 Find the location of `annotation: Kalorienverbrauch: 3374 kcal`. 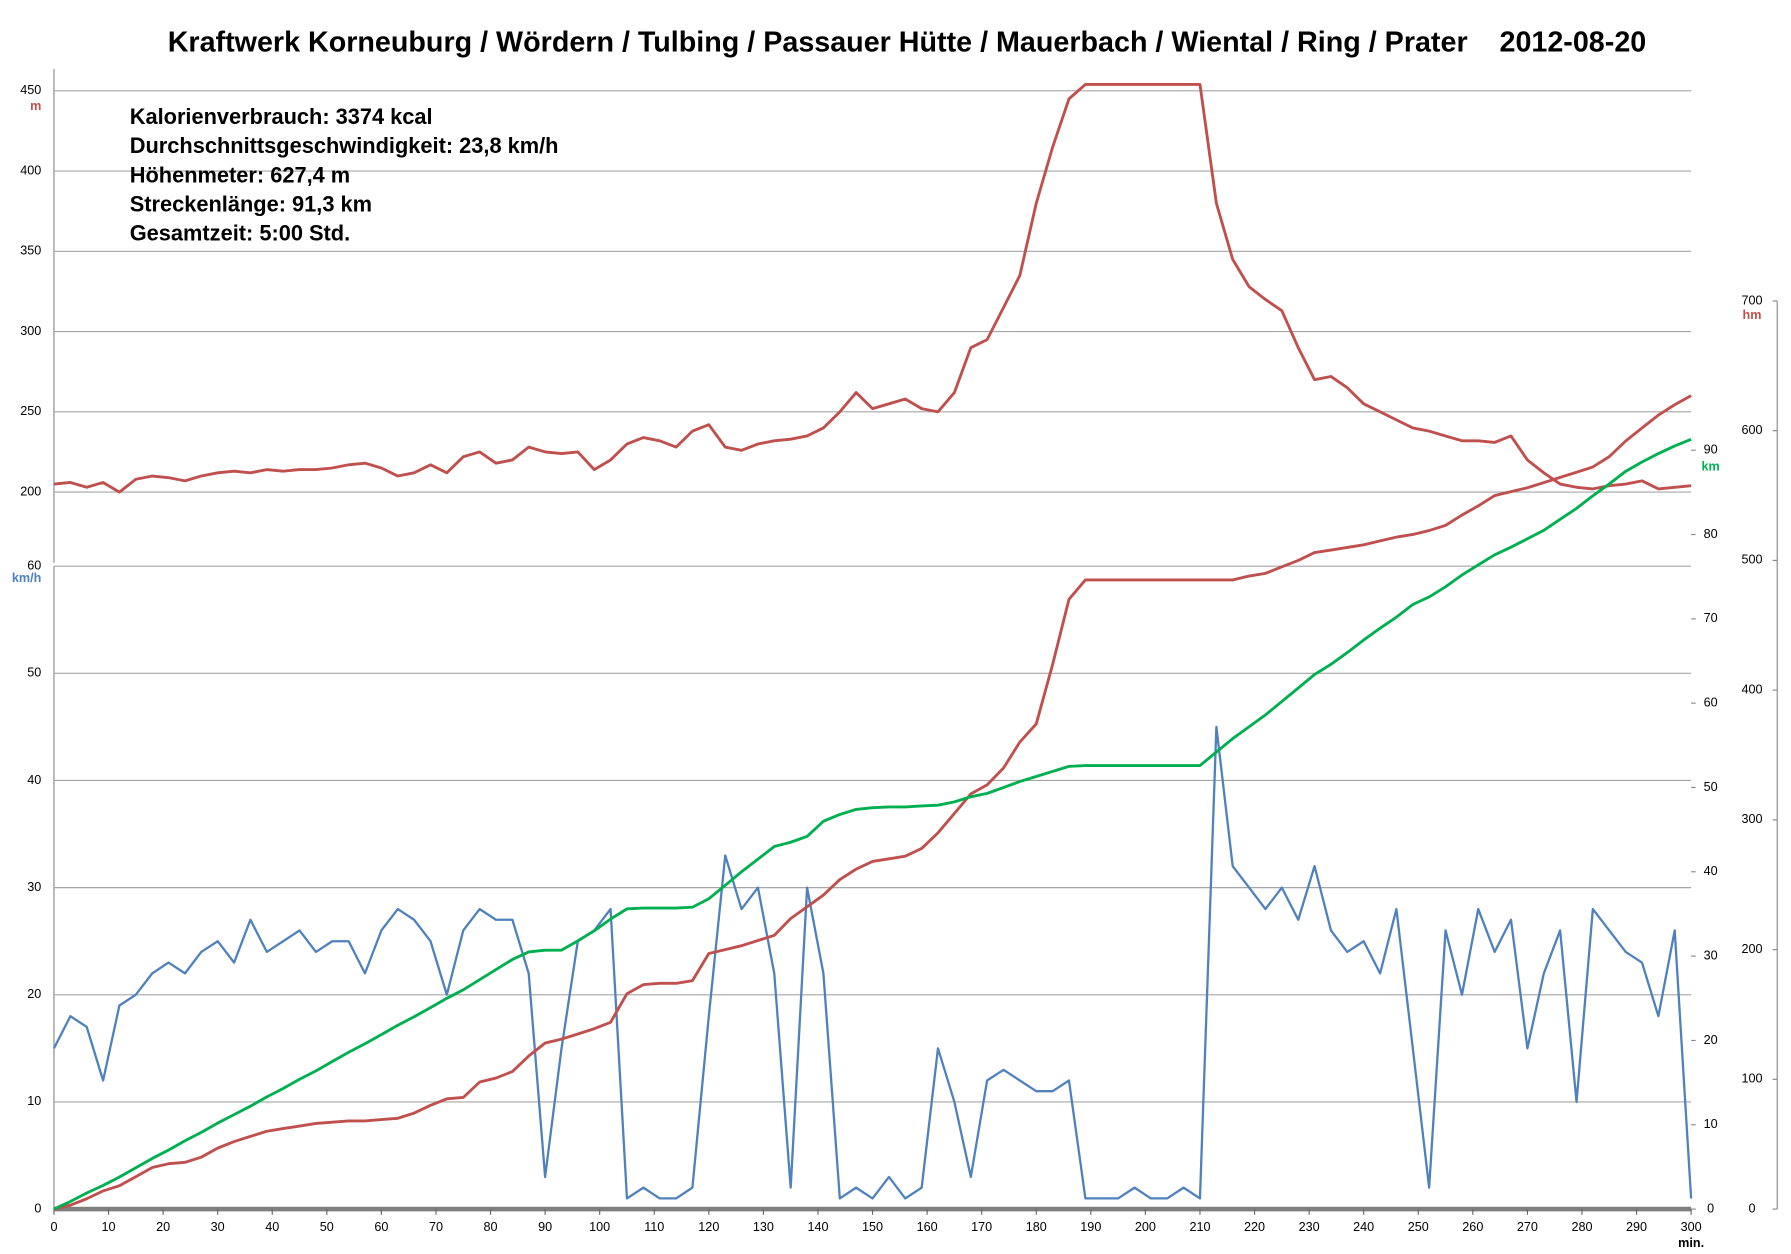

annotation: Kalorienverbrauch: 3374 kcal is located at coordinates (281, 116).